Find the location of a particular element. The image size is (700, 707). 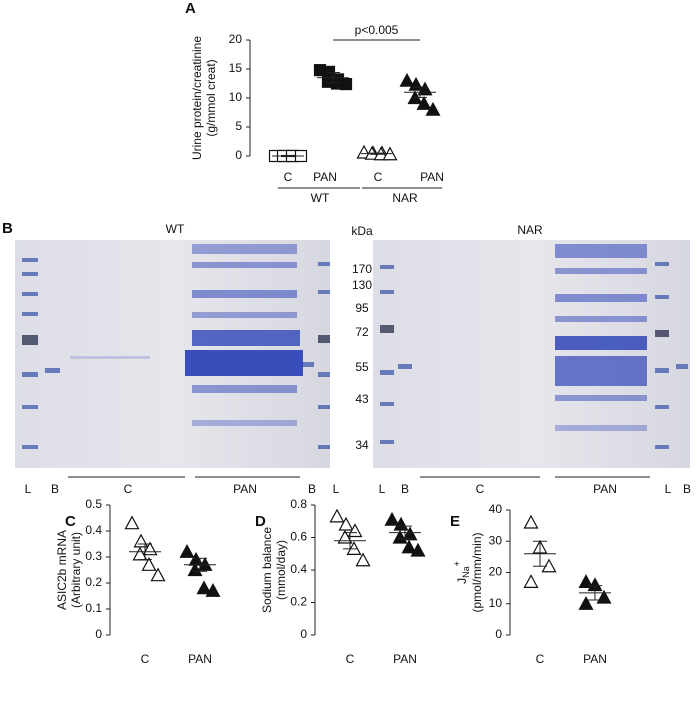

y-tick-label: 40 is located at coordinates (496, 509).